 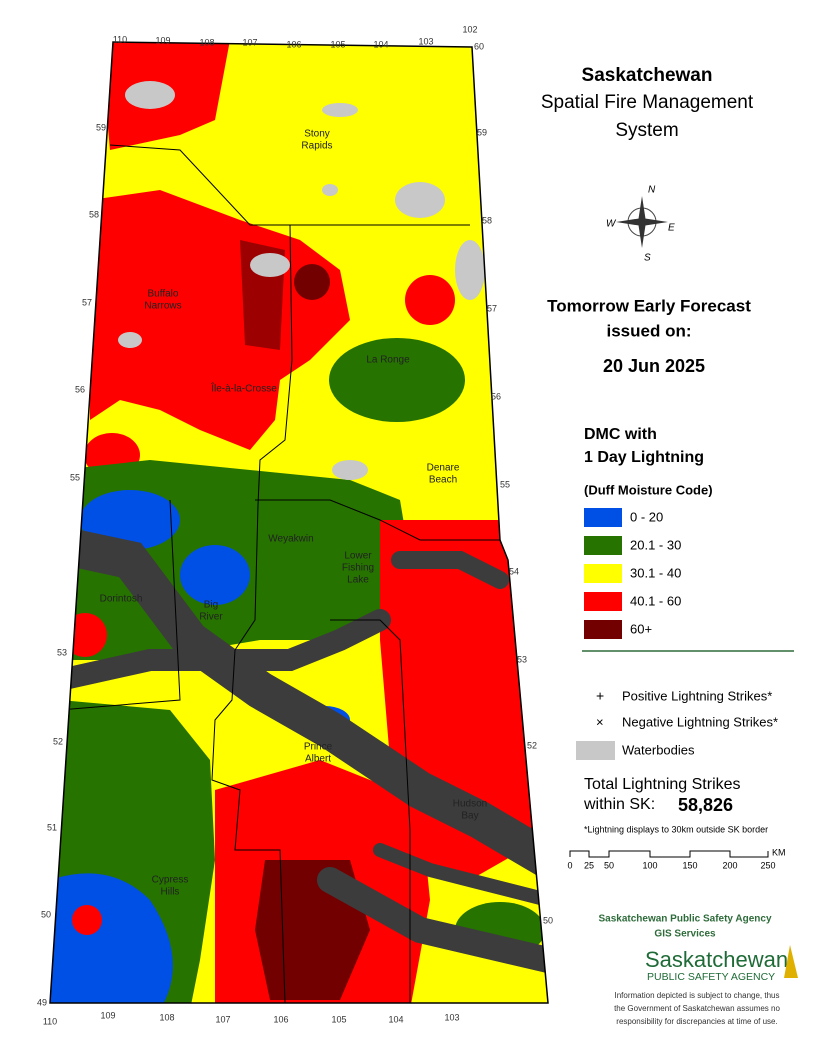 I want to click on scale-bar: 0 25 50 100 150 200 250 KM, so click(x=676, y=858).